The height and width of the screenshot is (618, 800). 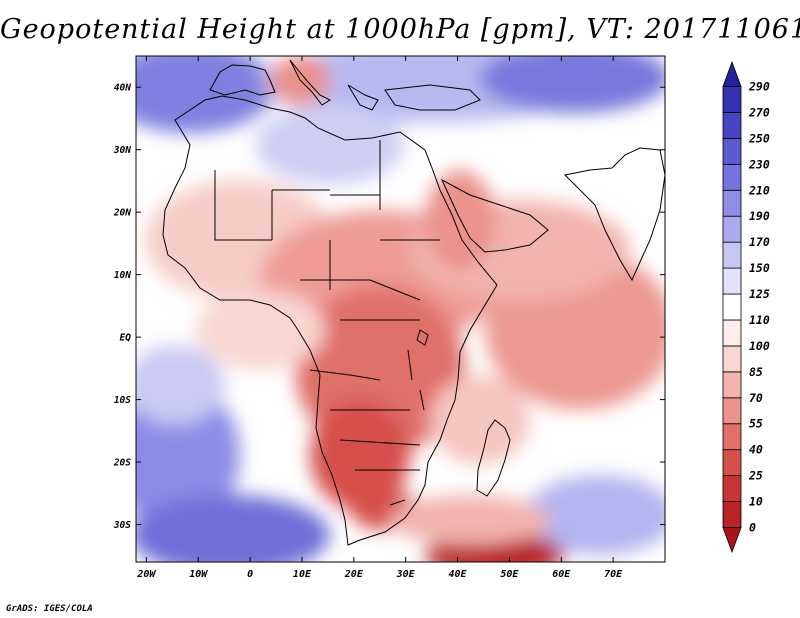 What do you see at coordinates (509, 574) in the screenshot?
I see `x-tick-label: 50E` at bounding box center [509, 574].